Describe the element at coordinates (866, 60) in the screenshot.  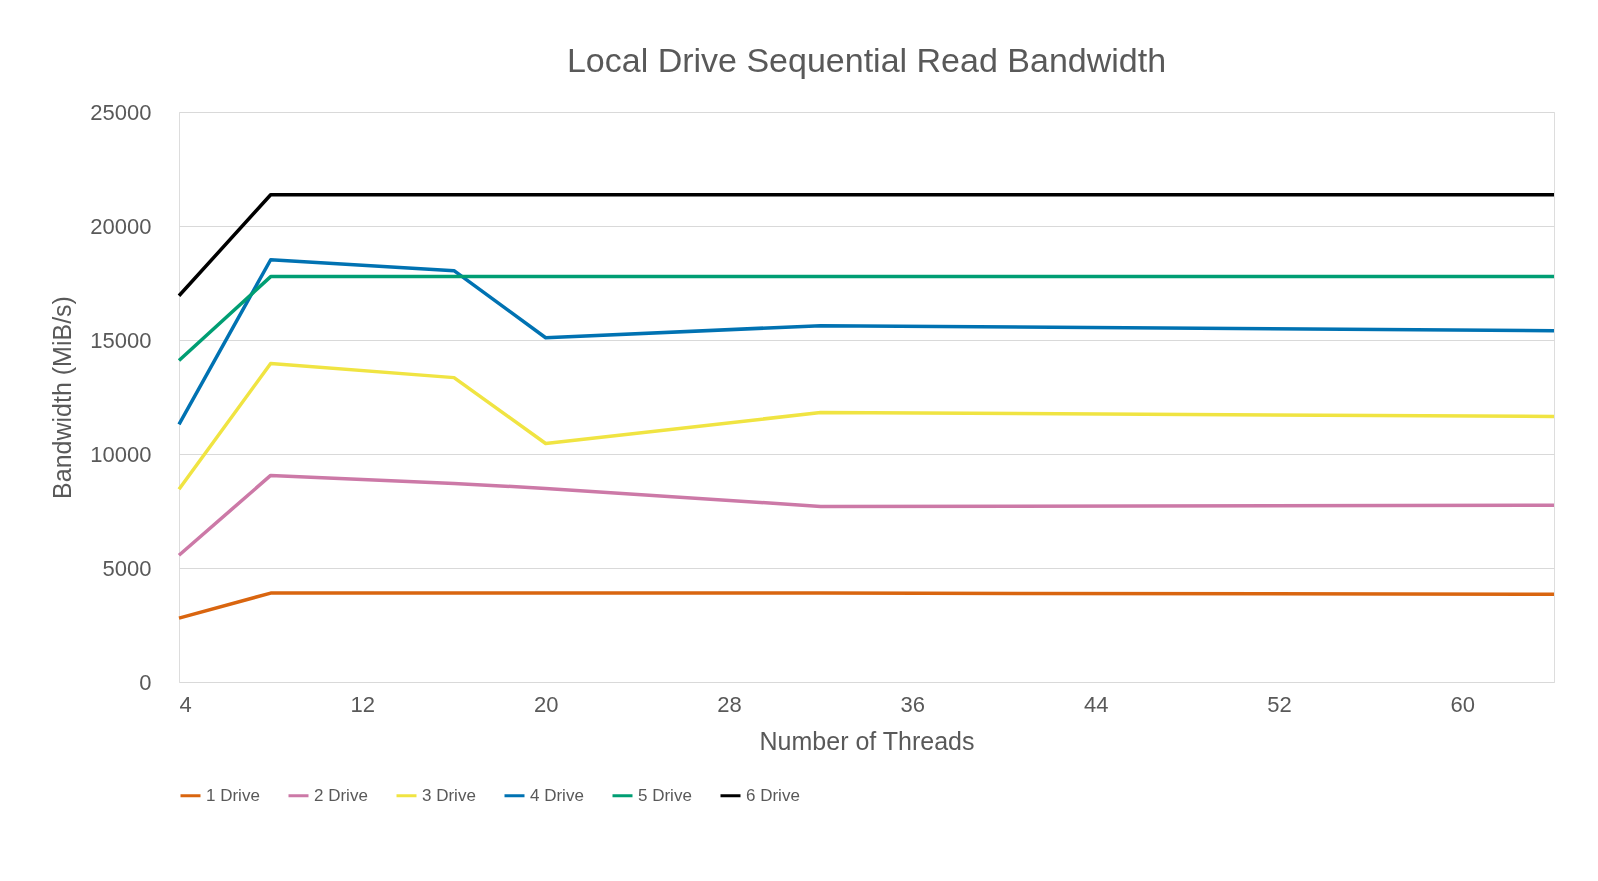
I see `chart-title: Local Drive Sequential Read Bandwidth` at that location.